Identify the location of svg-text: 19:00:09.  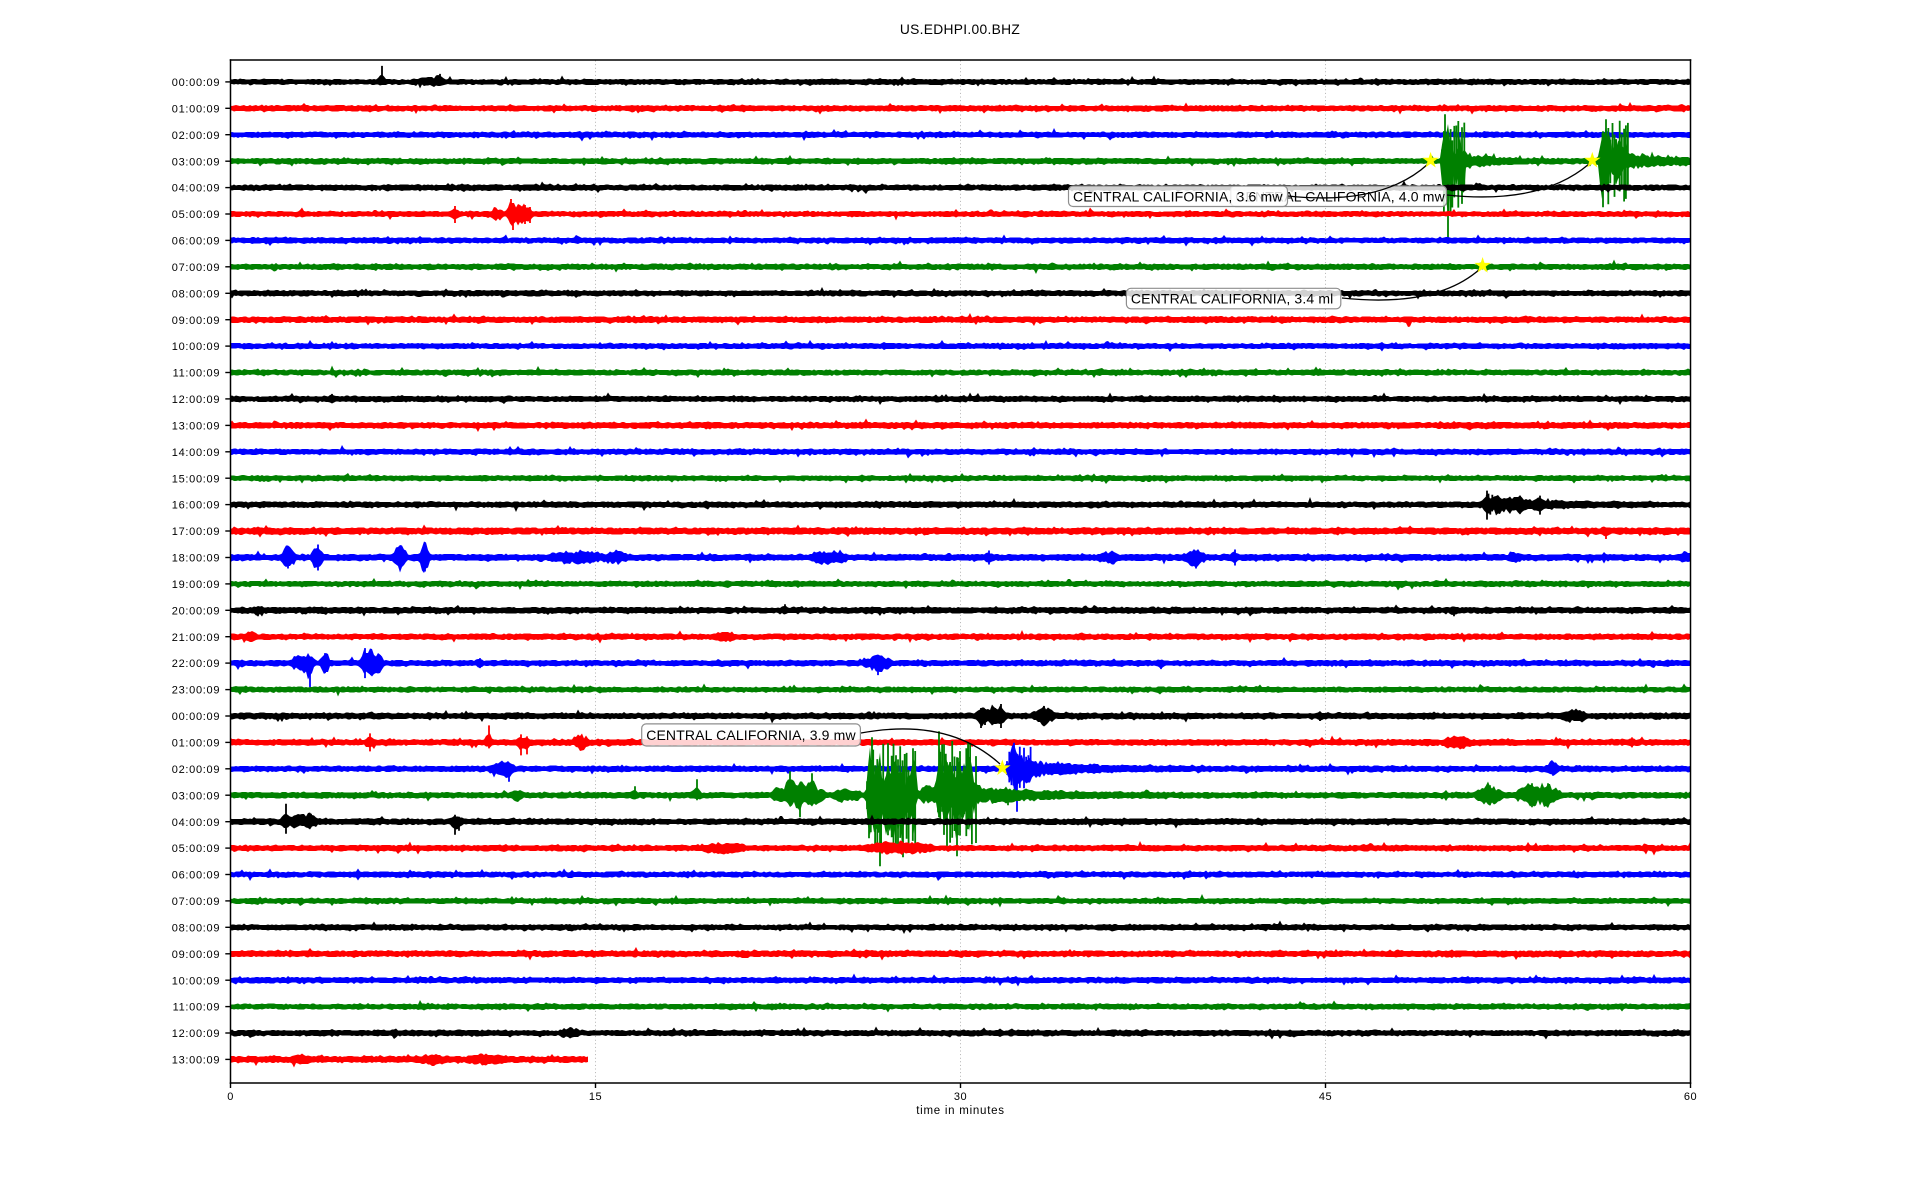
(196, 585).